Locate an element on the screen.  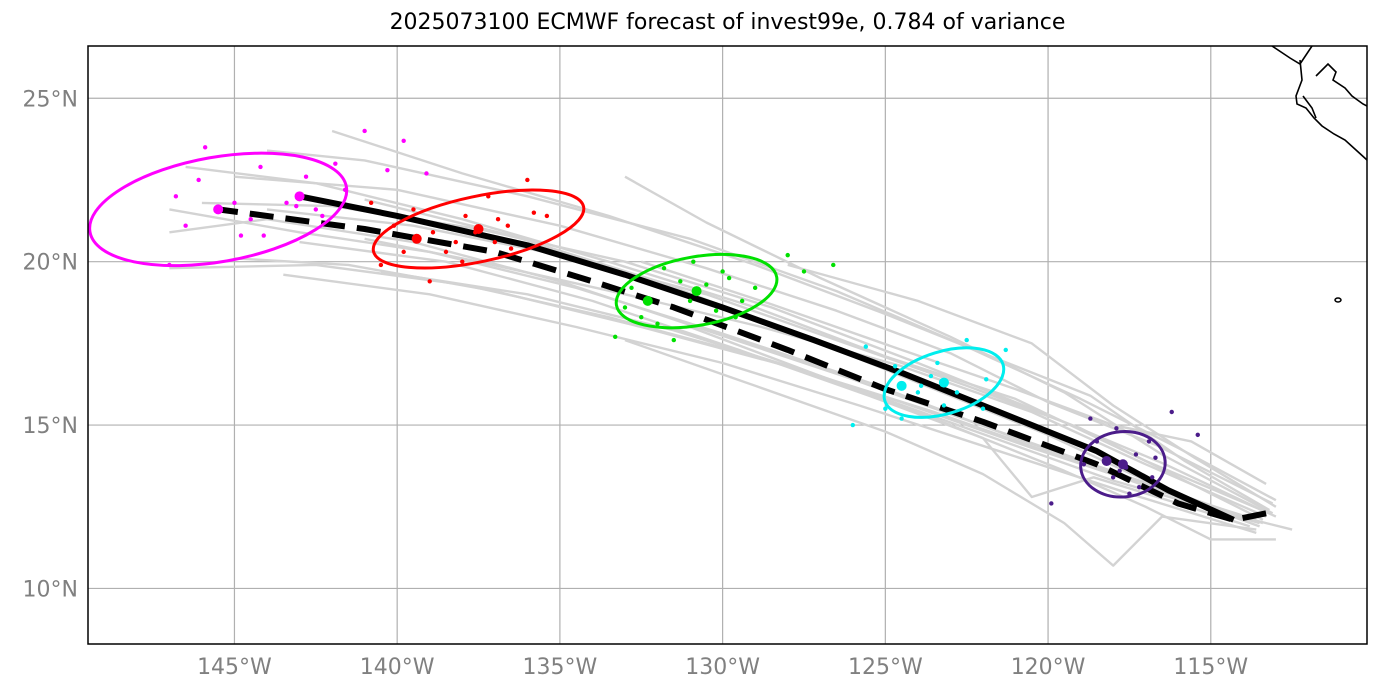
cluster-red is located at coordinates (477, 230).